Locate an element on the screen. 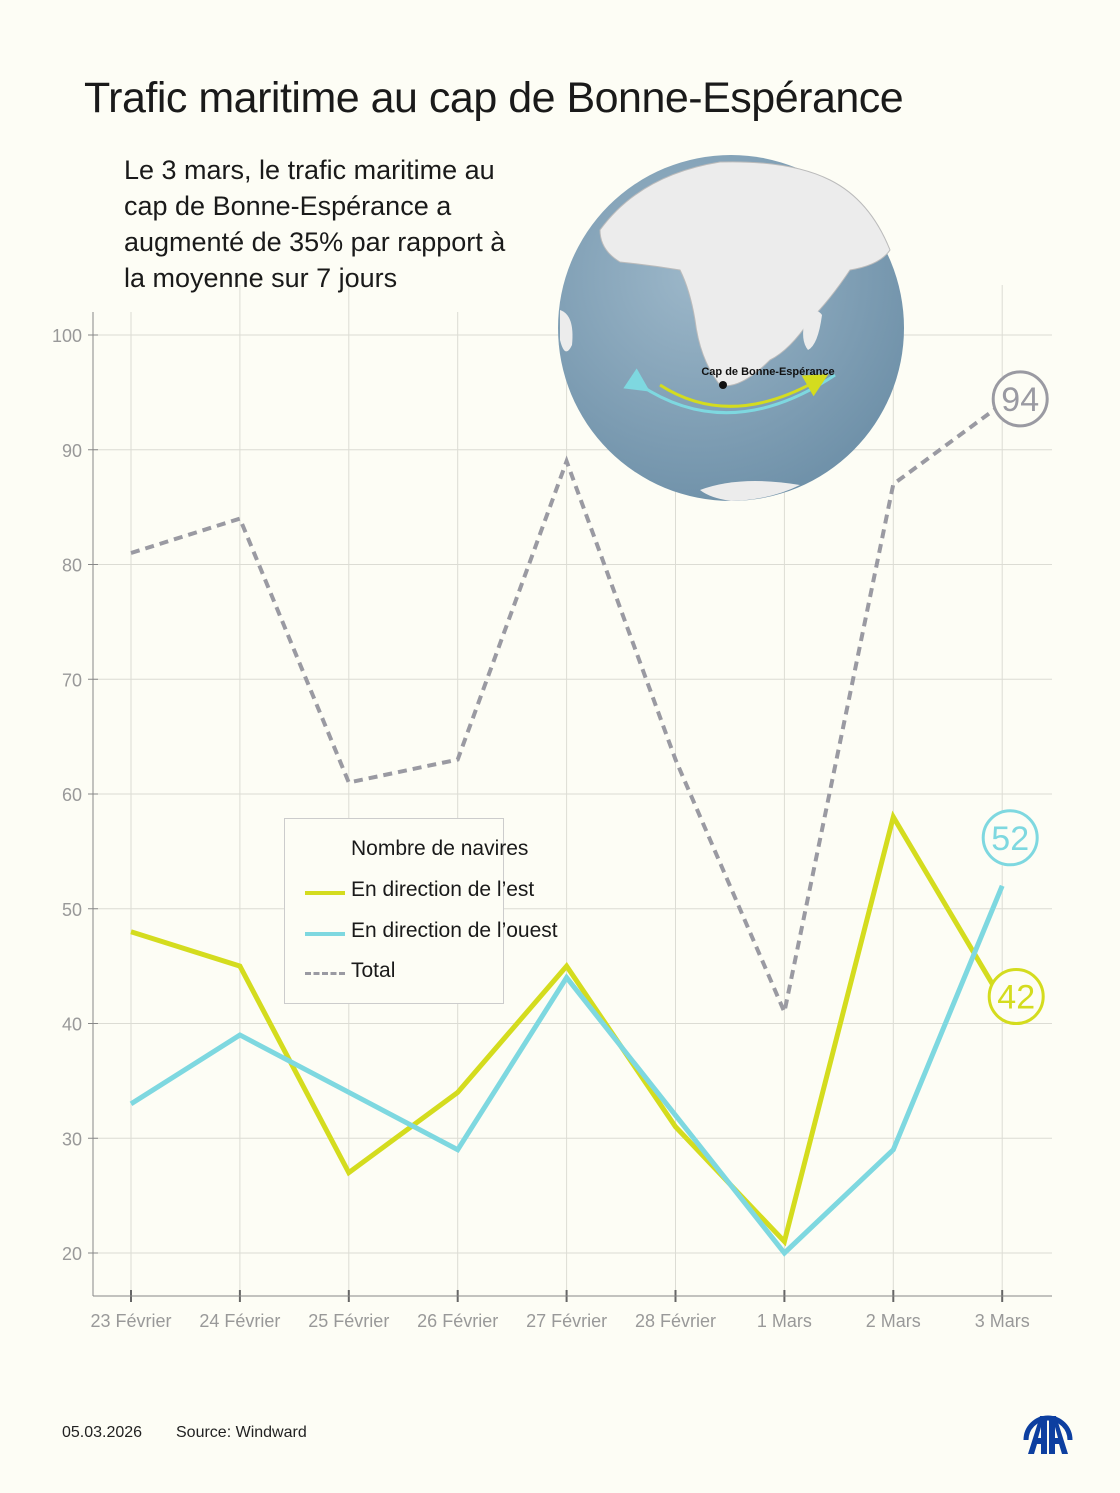  end-label: 94 is located at coordinates (1020, 400).